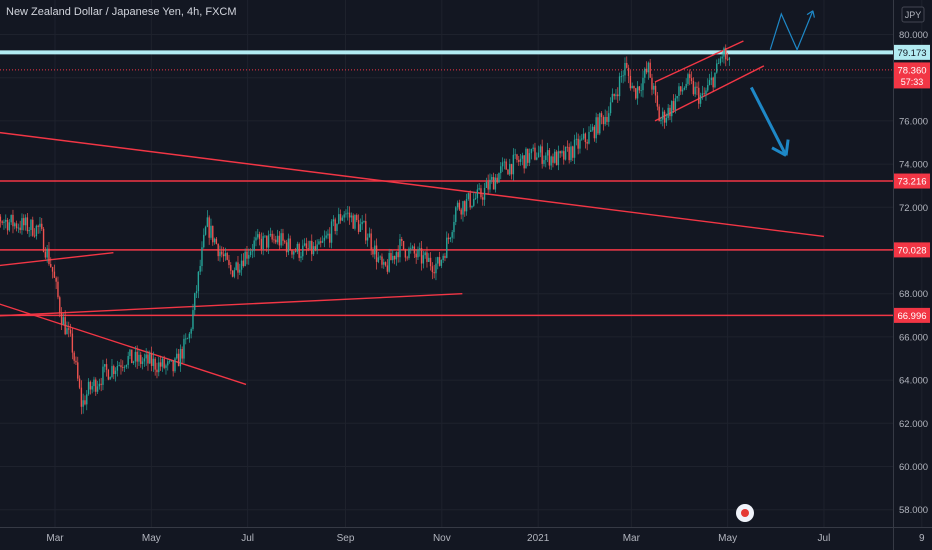  What do you see at coordinates (55, 538) in the screenshot?
I see `x-tick-label: Mar` at bounding box center [55, 538].